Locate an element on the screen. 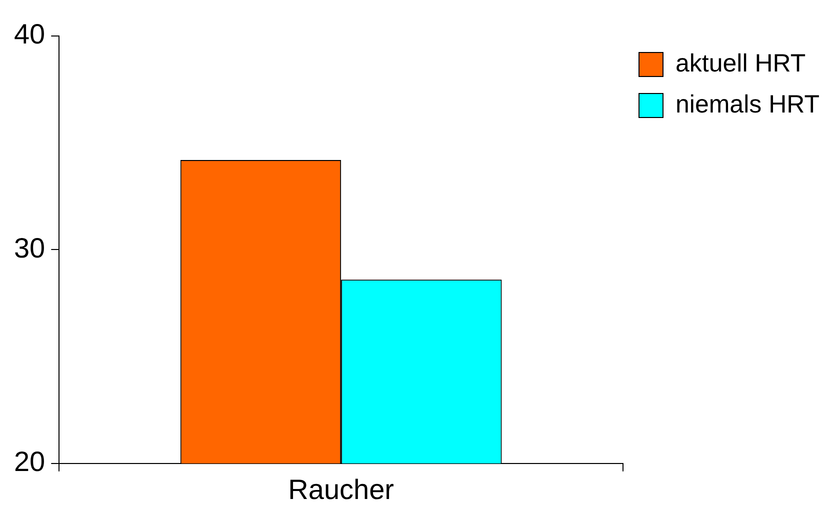  legend-label: aktuell HRT is located at coordinates (741, 63).